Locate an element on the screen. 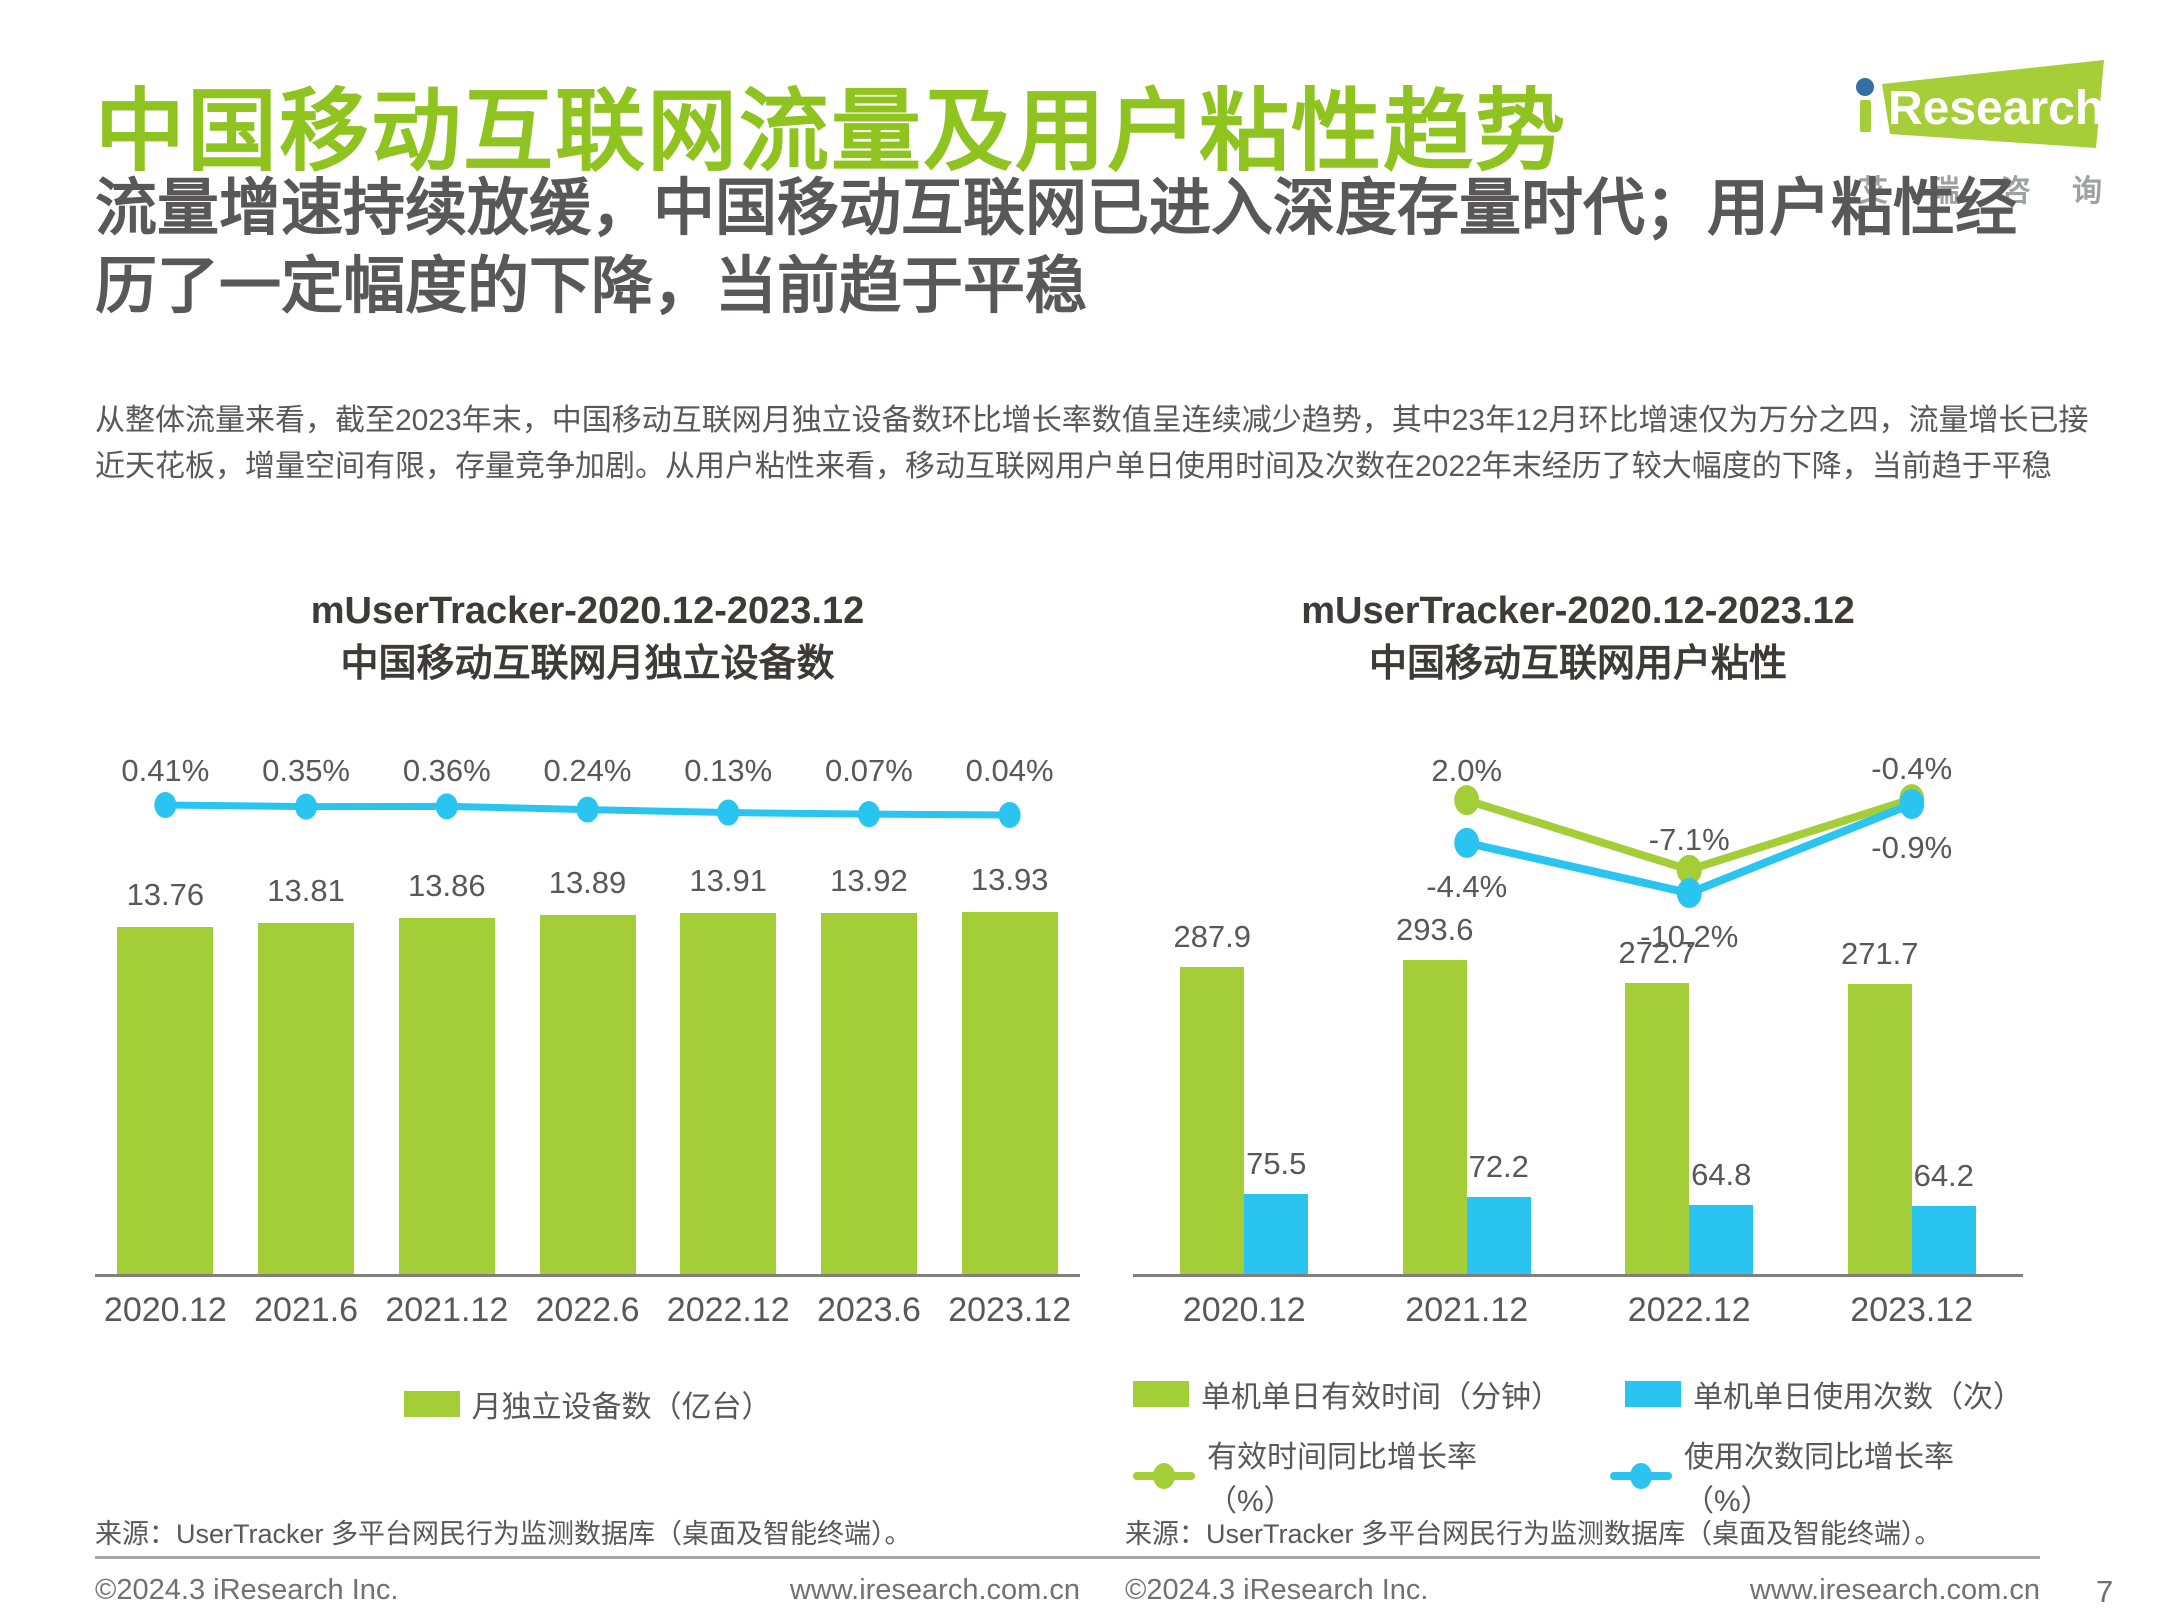  legend-label: 单机单日使用次数（次） is located at coordinates (1858, 1398).